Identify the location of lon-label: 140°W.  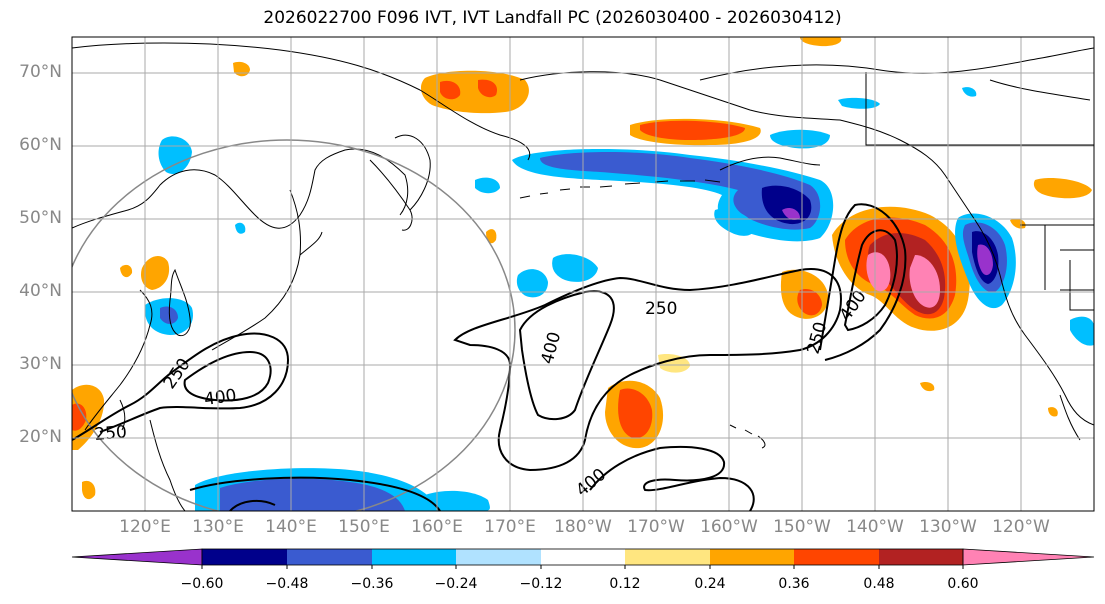
(875, 527).